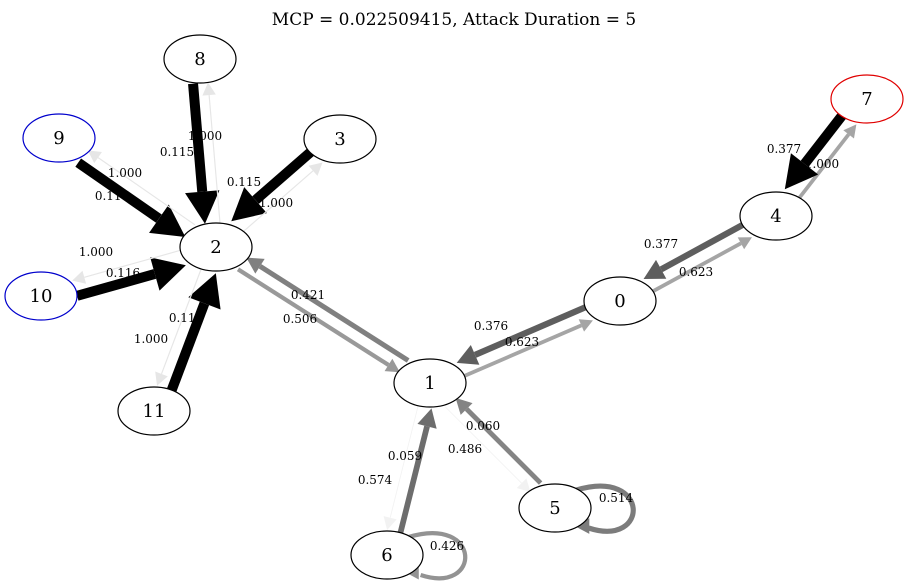  I want to click on node-7: 7, so click(867, 99).